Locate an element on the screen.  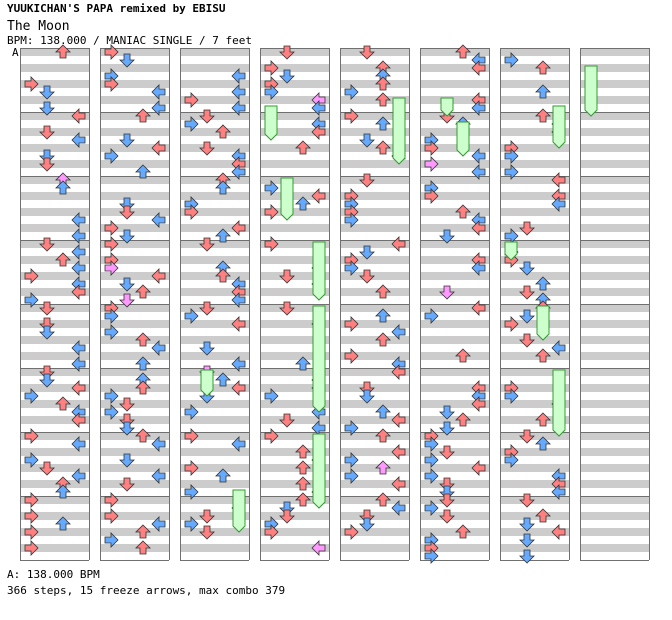
song-name: The Moon is located at coordinates (38, 26).